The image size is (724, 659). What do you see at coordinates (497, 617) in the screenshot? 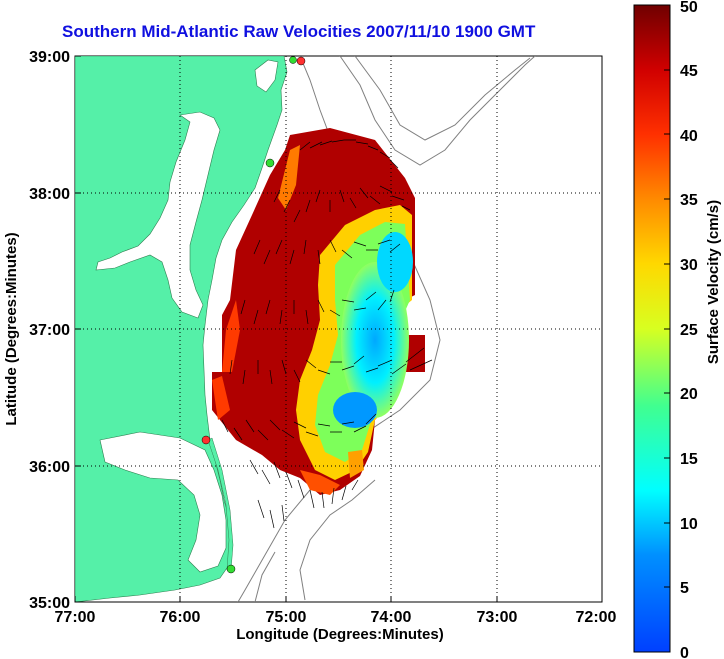
I see `x-tick-label: 73:00` at bounding box center [497, 617].